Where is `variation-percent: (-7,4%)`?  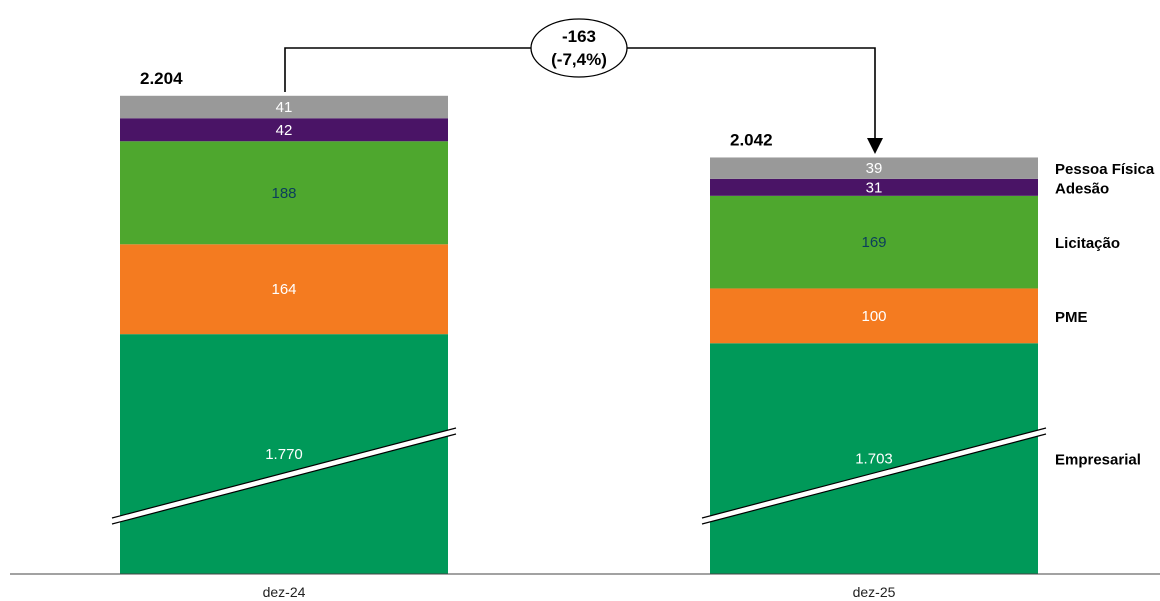
variation-percent: (-7,4%) is located at coordinates (579, 59).